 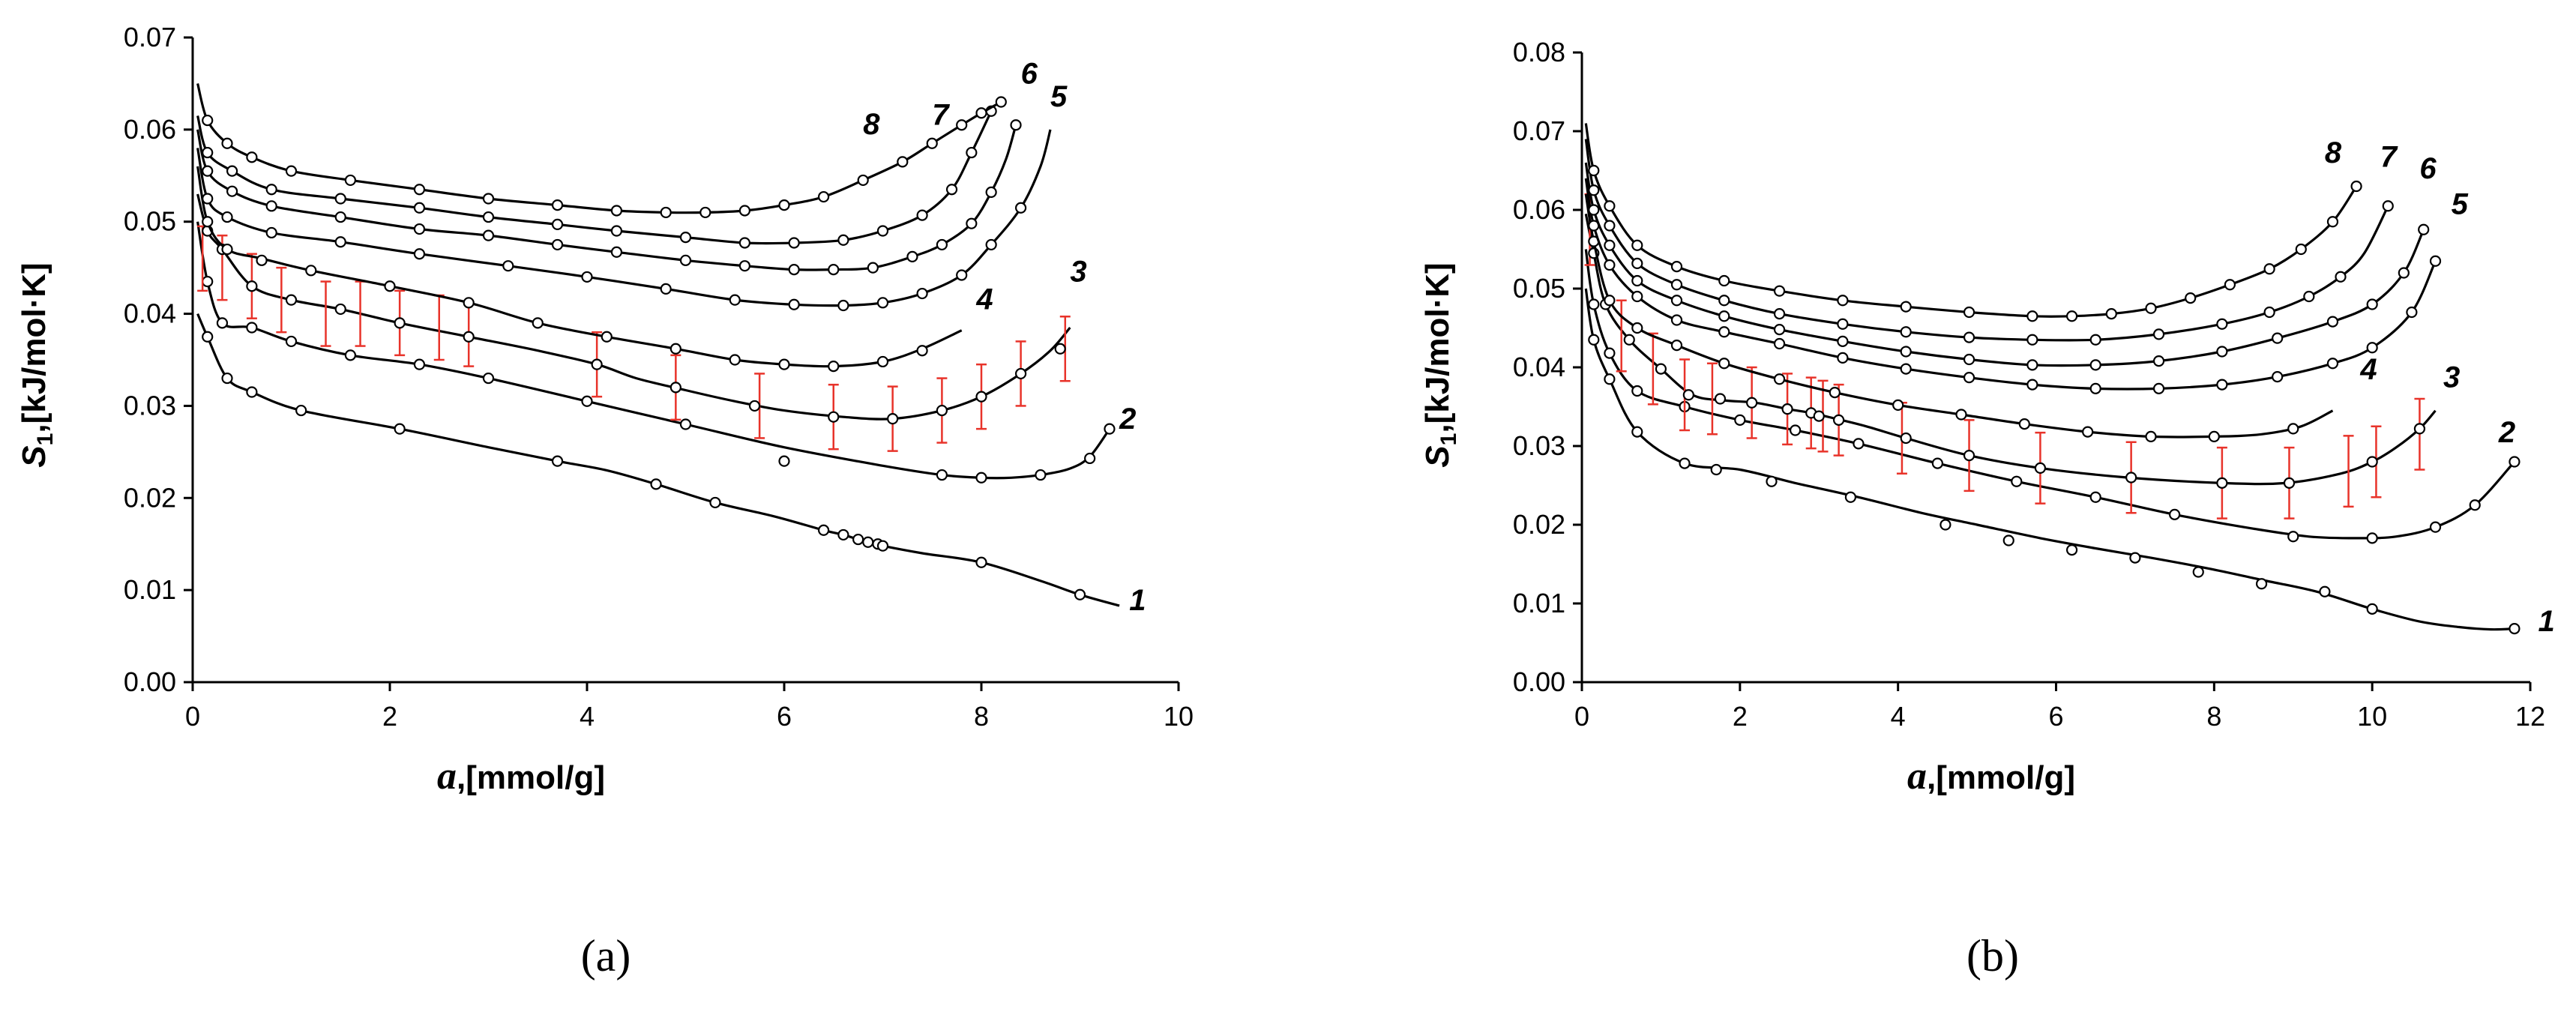 I want to click on error-bar, so click(x=1622, y=336).